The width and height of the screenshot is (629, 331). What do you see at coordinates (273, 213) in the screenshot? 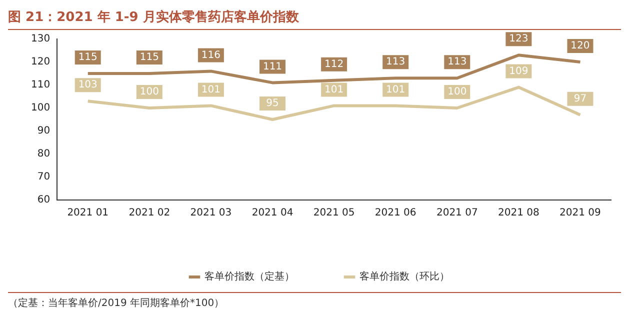
I see `x-tick-label: 2021 04` at bounding box center [273, 213].